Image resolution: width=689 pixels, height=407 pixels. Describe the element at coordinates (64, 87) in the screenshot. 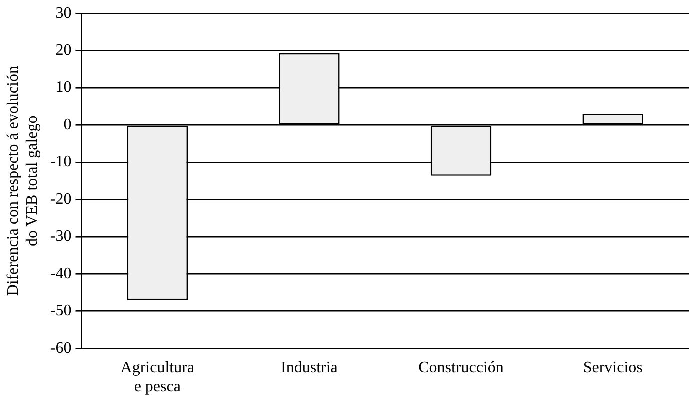

I see `y-tick-label: 10` at that location.